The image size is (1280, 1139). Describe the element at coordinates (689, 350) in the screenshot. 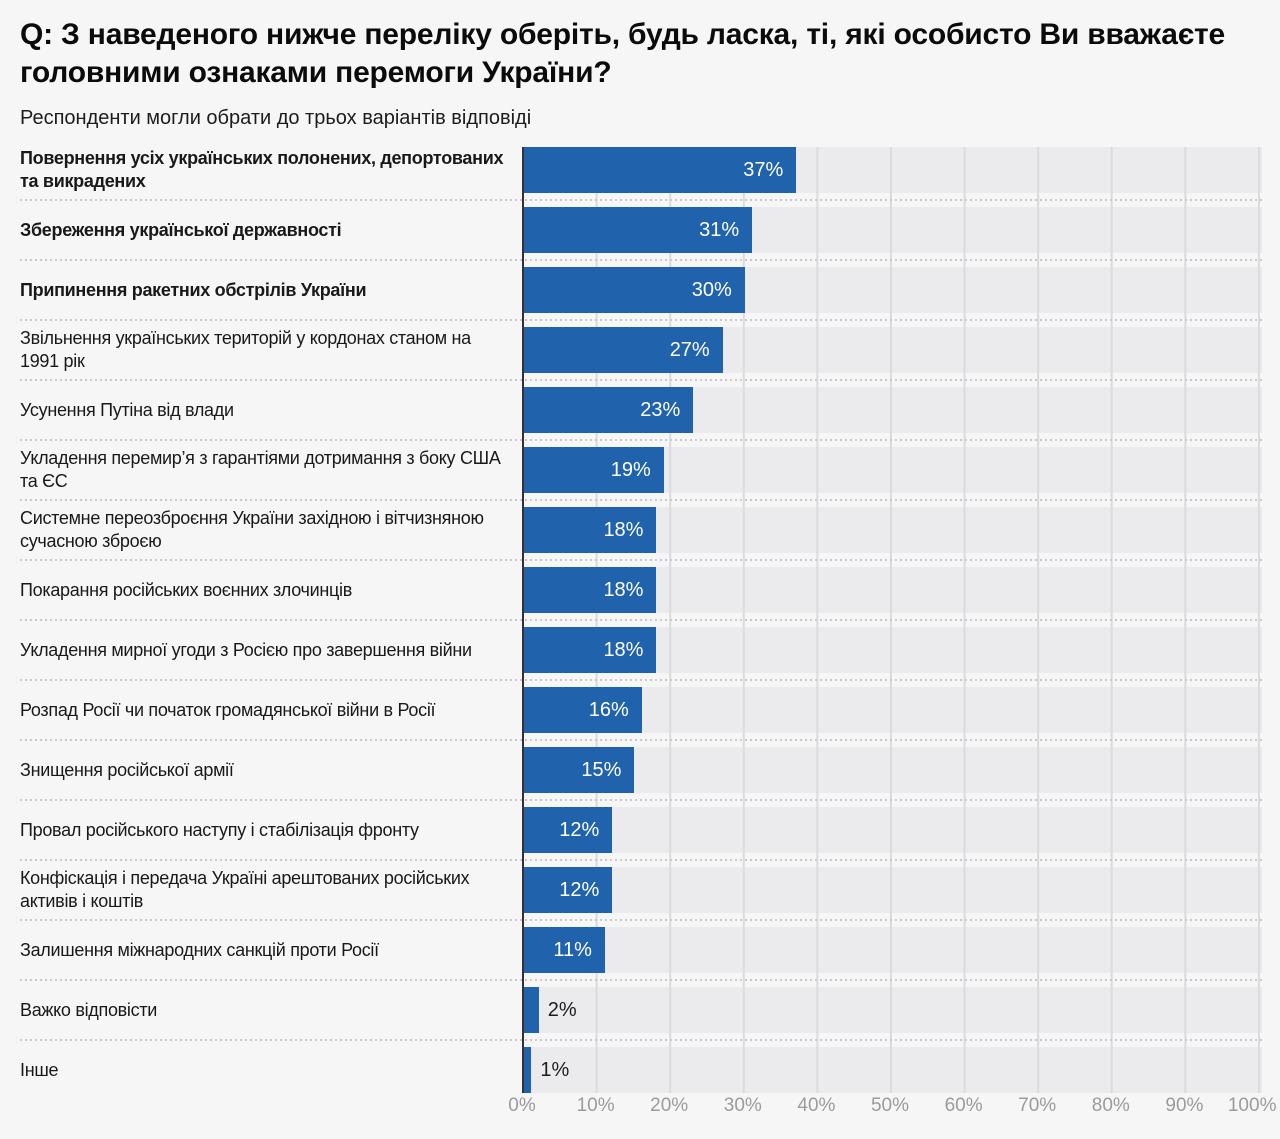

I see `value-label: 27%` at that location.